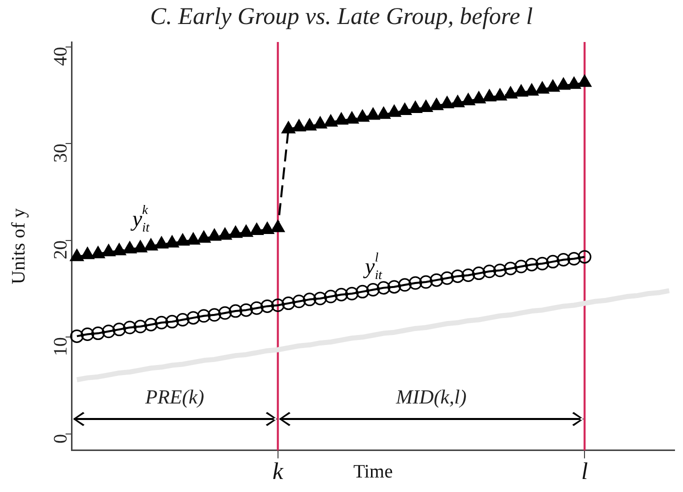 This screenshot has height=492, width=683. Describe the element at coordinates (278, 472) in the screenshot. I see `x-tick-label: k` at that location.